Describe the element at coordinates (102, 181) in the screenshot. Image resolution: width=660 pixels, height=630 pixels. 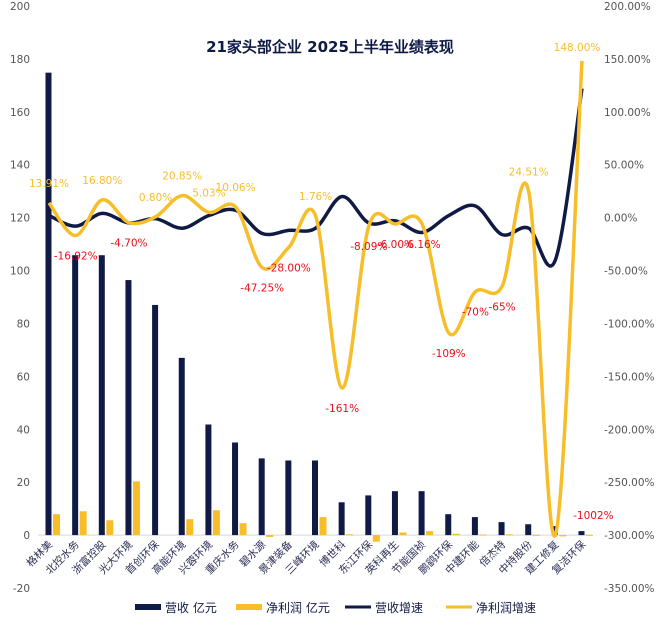
I see `net-profit-growth-label: 16.80%` at that location.